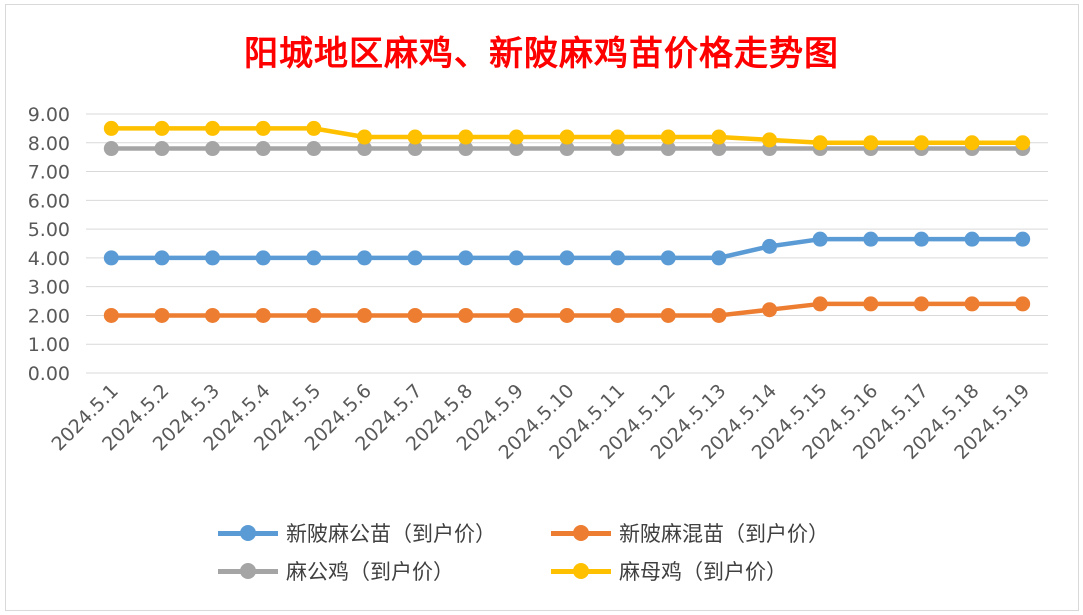 The height and width of the screenshot is (615, 1083). Describe the element at coordinates (49, 316) in the screenshot. I see `y-tick-label: 2.00` at that location.